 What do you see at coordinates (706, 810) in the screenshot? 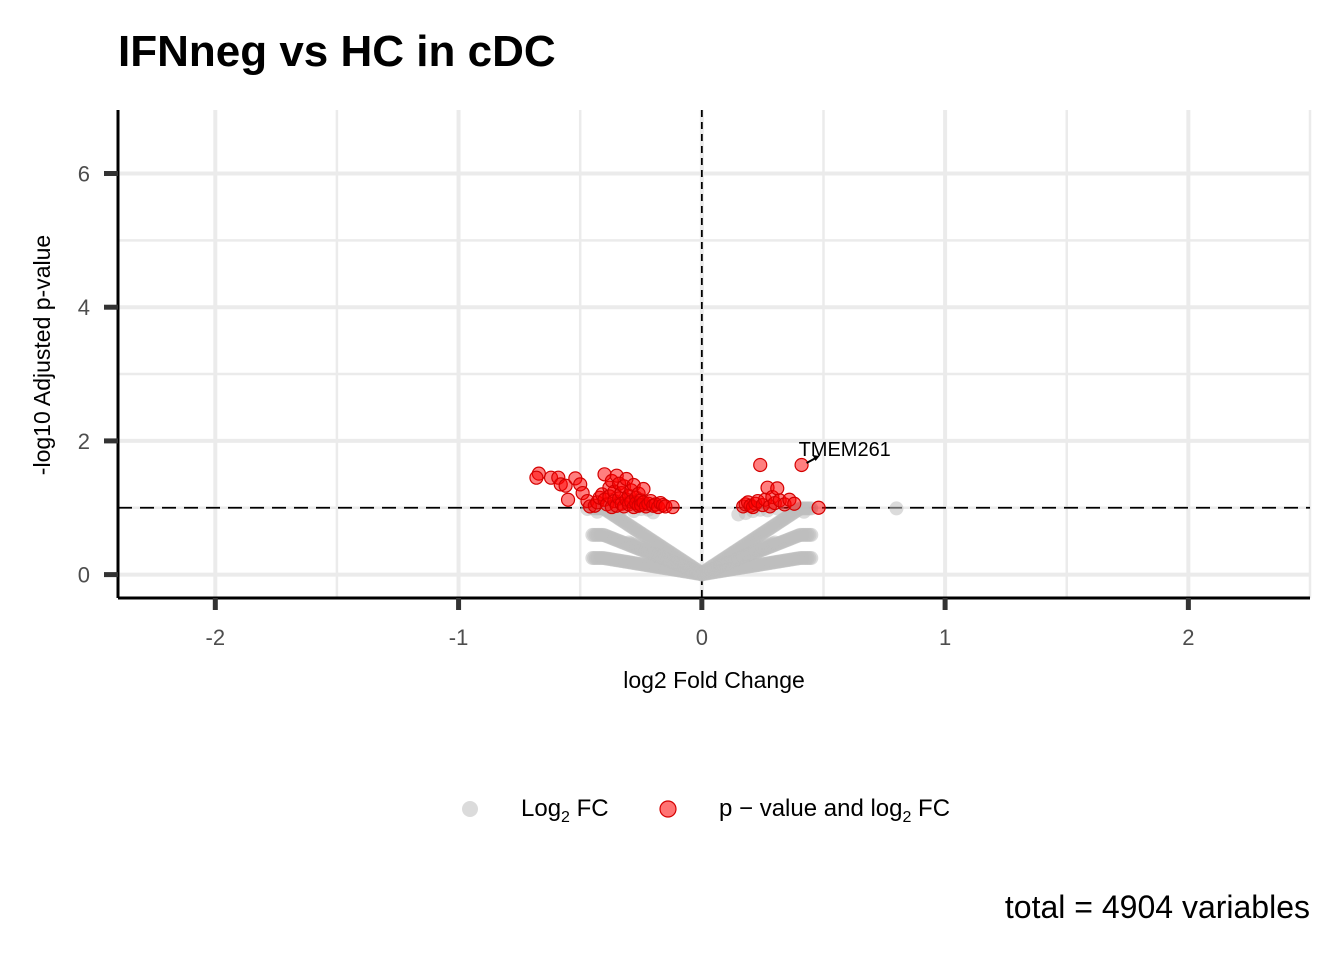
I see `legend: Log2 FC p − value and log2 FC` at bounding box center [706, 810].